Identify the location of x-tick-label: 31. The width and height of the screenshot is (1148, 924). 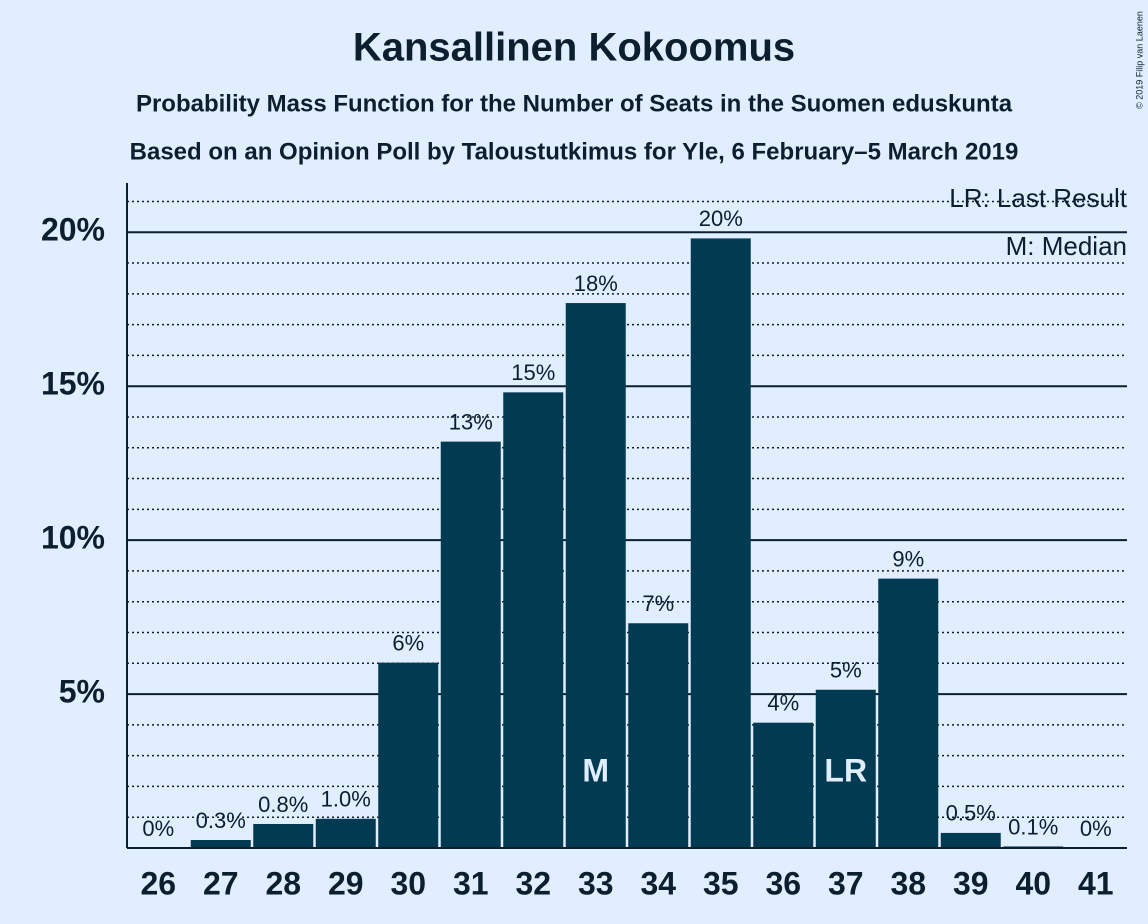
(471, 883).